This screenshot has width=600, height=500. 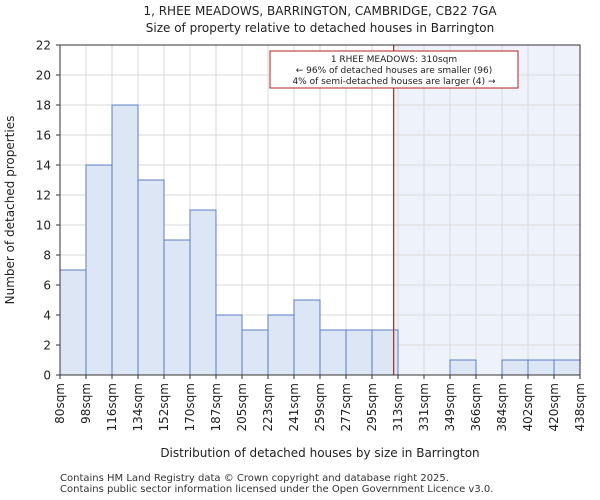 What do you see at coordinates (502, 407) in the screenshot?
I see `x-tick-label: 384sqm` at bounding box center [502, 407].